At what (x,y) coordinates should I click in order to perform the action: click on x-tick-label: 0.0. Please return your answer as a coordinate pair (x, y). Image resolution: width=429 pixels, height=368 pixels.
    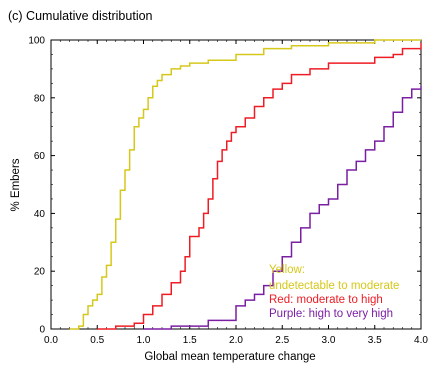
    Looking at the image, I should click on (51, 340).